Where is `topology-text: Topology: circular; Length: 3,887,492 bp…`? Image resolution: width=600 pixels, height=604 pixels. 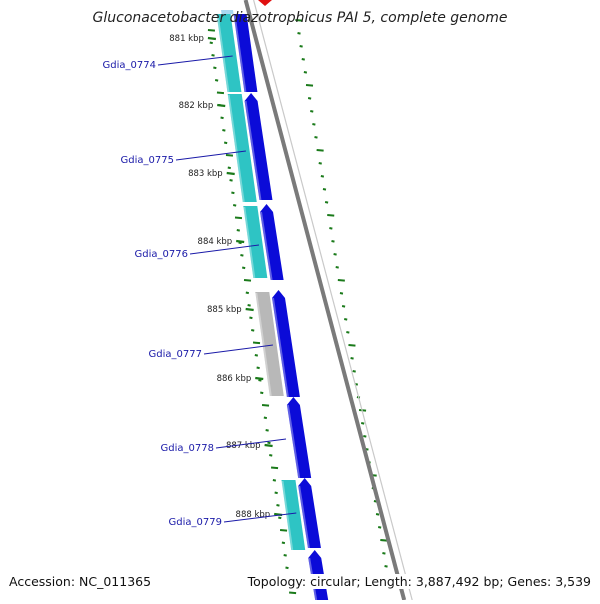
topology-text: Topology: circular; Length: 3,887,492 bp… is located at coordinates (418, 581).